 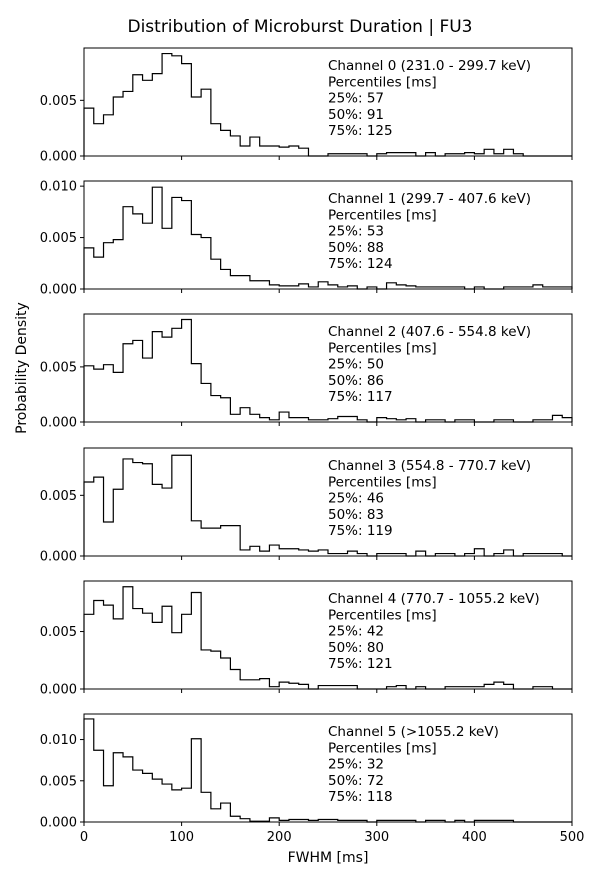 I want to click on annotation-line: 75%: 124, so click(x=360, y=264).